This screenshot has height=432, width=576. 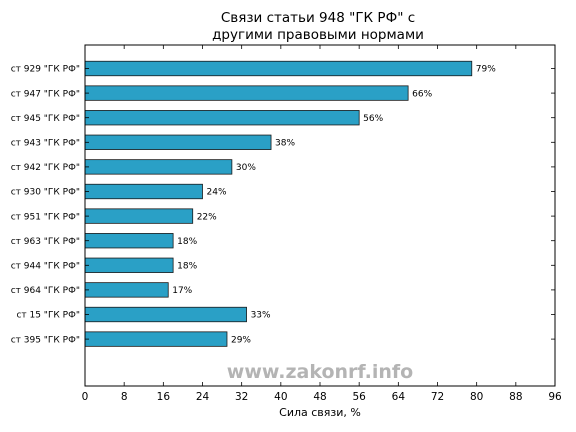 What do you see at coordinates (45, 217) in the screenshot?
I see `category-label: ст 951 "ГК РФ"` at bounding box center [45, 217].